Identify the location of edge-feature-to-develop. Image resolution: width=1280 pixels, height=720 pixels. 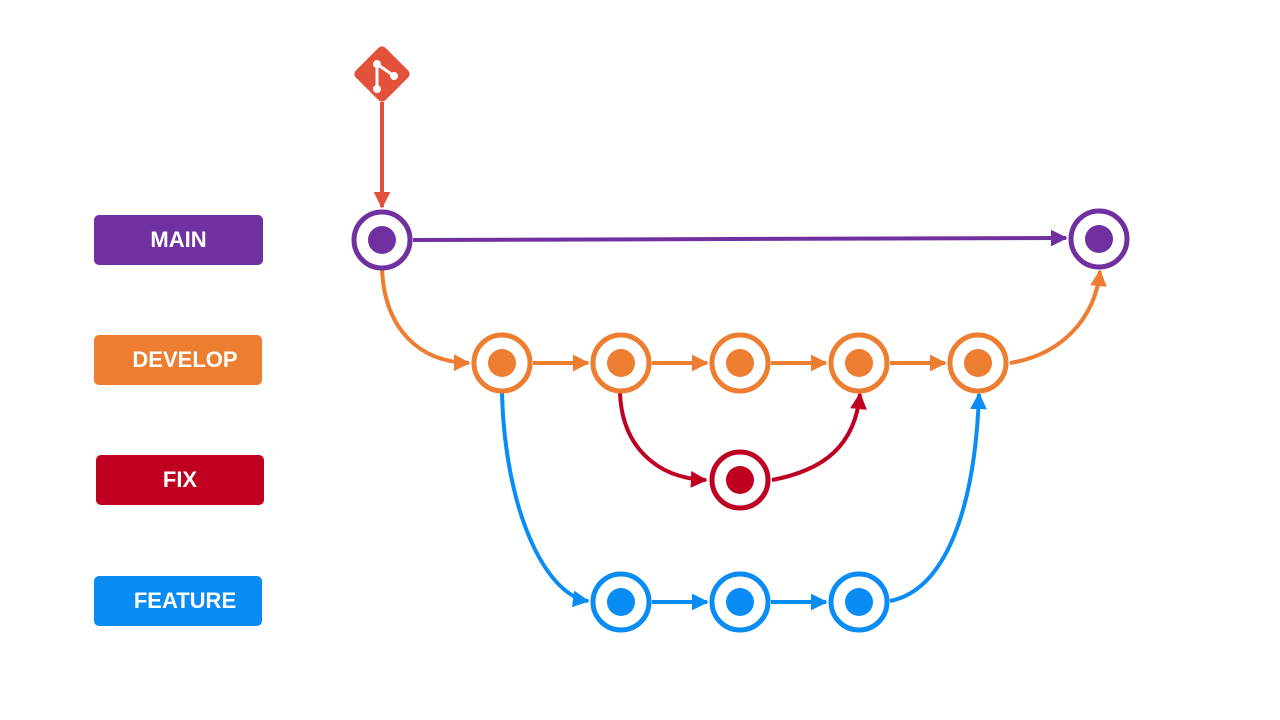
(938, 497).